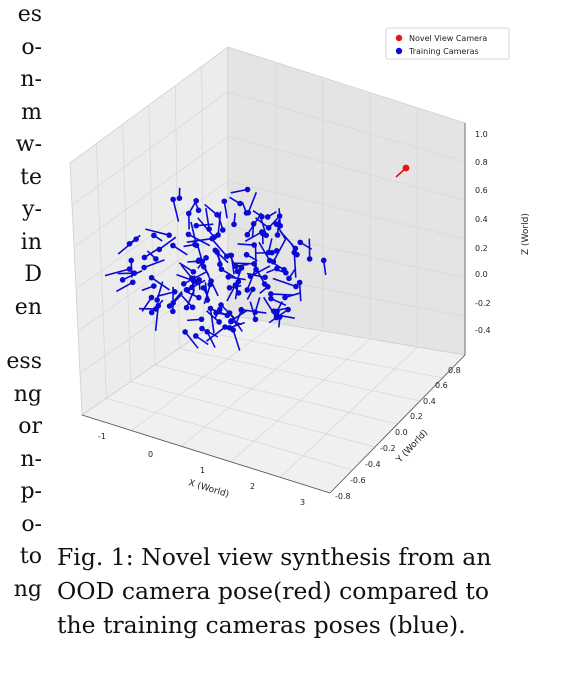 Image resolution: width=579 pixels, height=676 pixels. What do you see at coordinates (30, 426) in the screenshot?
I see `left-column-fragment: or` at bounding box center [30, 426].